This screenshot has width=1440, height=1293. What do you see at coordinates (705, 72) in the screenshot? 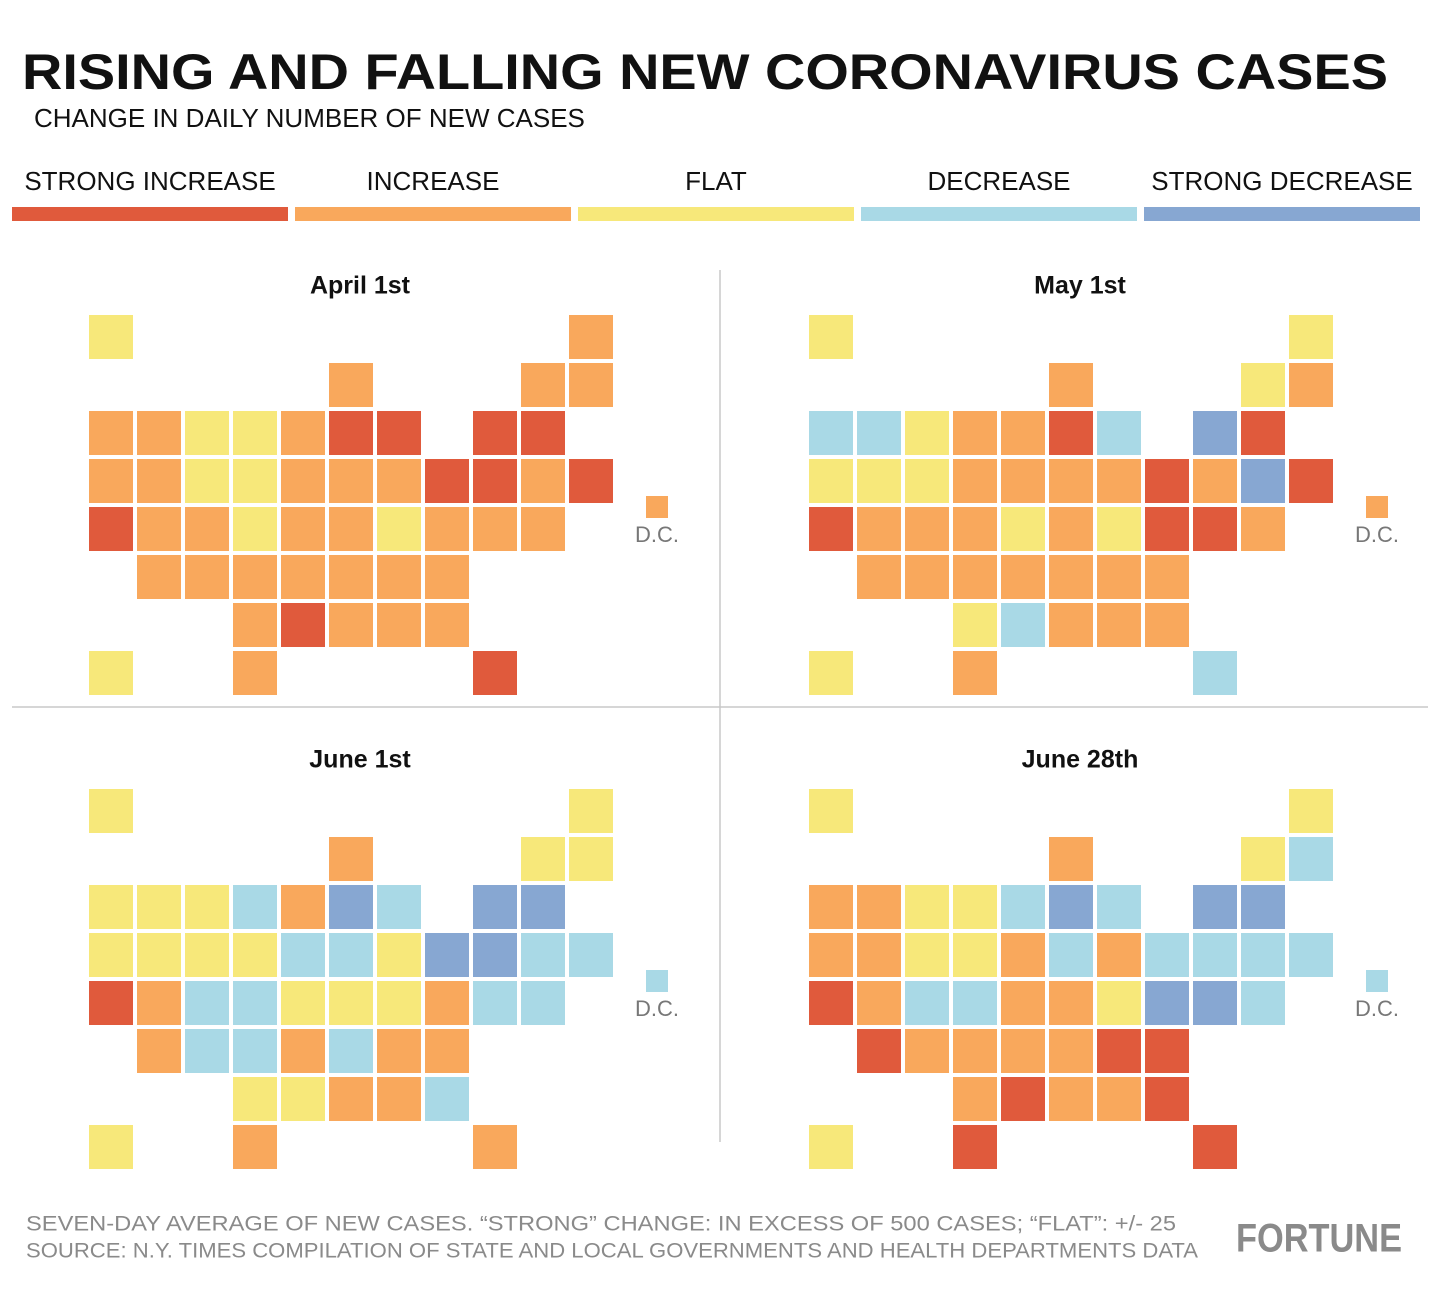
I see `title: RISING AND FALLING NEW CORONAVIRUS CASES` at bounding box center [705, 72].